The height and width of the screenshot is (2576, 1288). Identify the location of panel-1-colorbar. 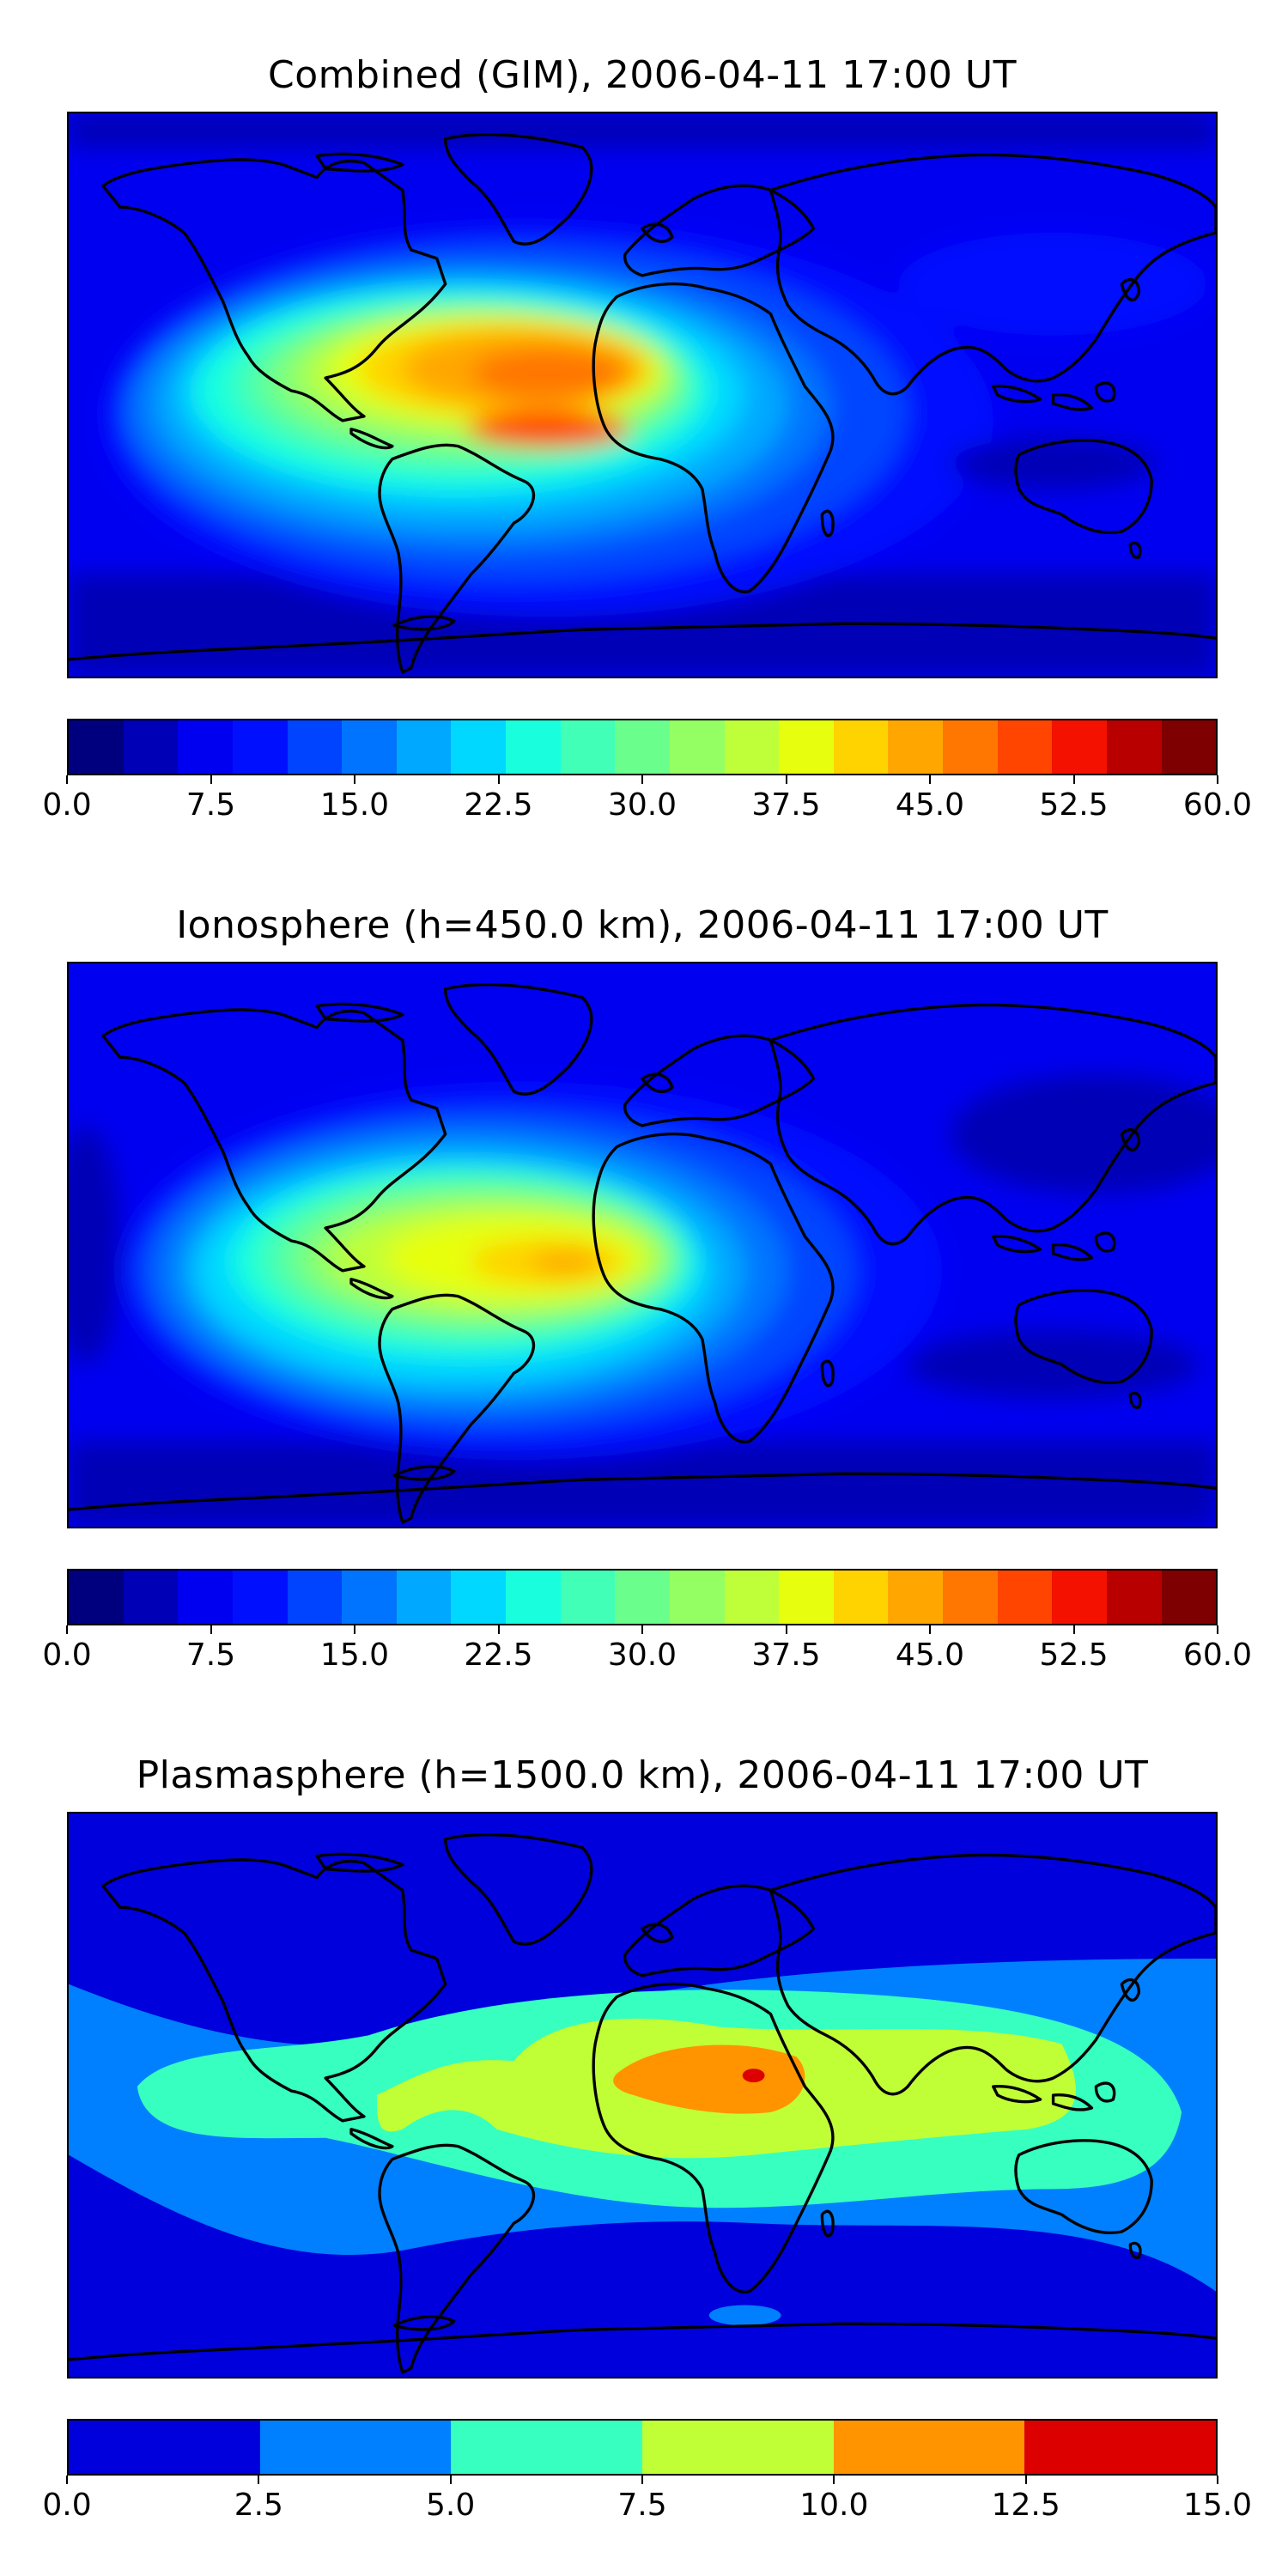
(642, 747).